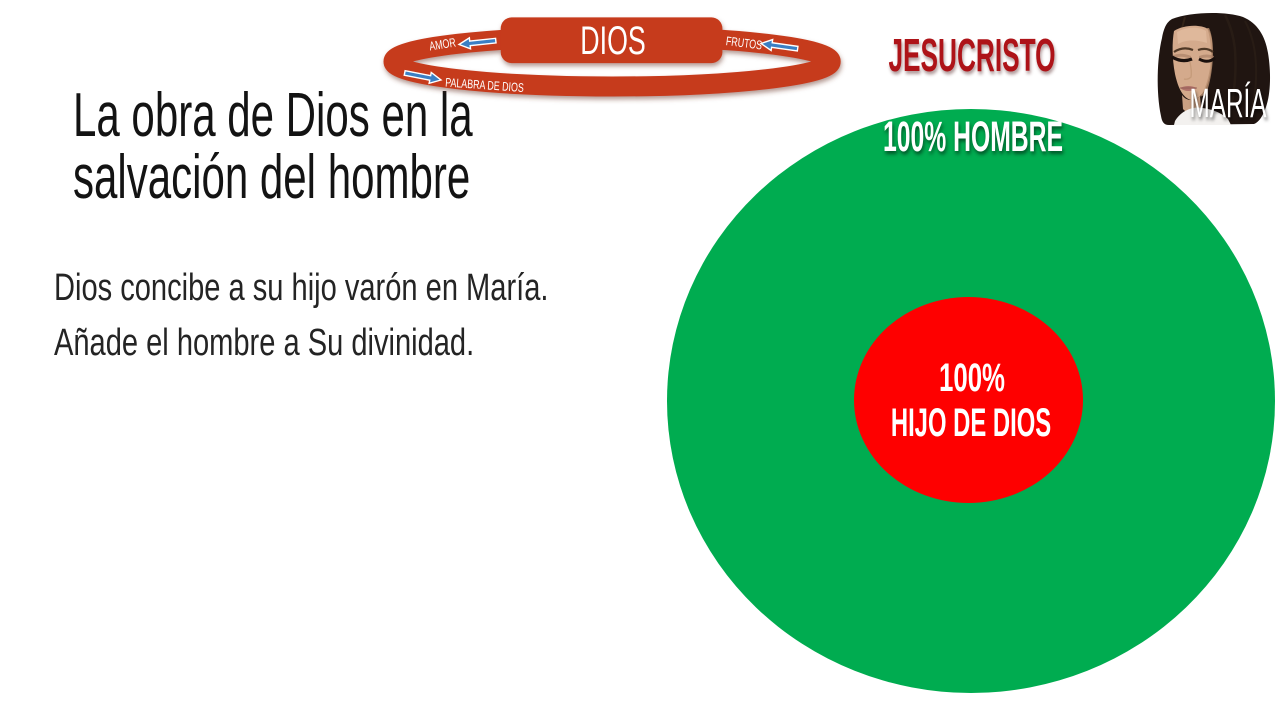  What do you see at coordinates (744, 44) in the screenshot?
I see `svg-text: FRUTOS` at bounding box center [744, 44].